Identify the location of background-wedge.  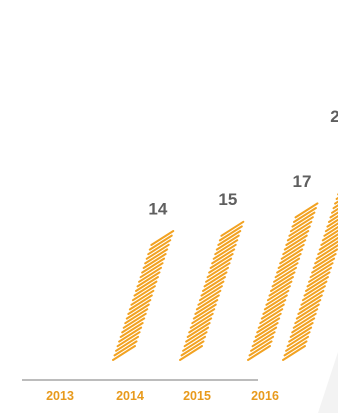
(328, 382).